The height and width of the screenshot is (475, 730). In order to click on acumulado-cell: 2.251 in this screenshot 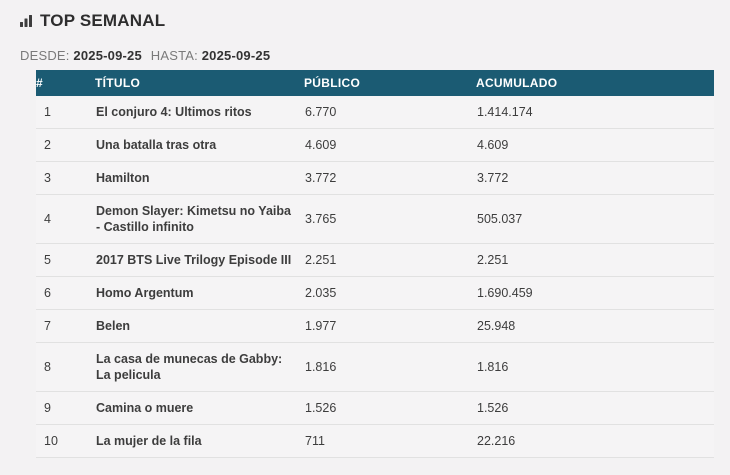, I will do `click(595, 260)`.